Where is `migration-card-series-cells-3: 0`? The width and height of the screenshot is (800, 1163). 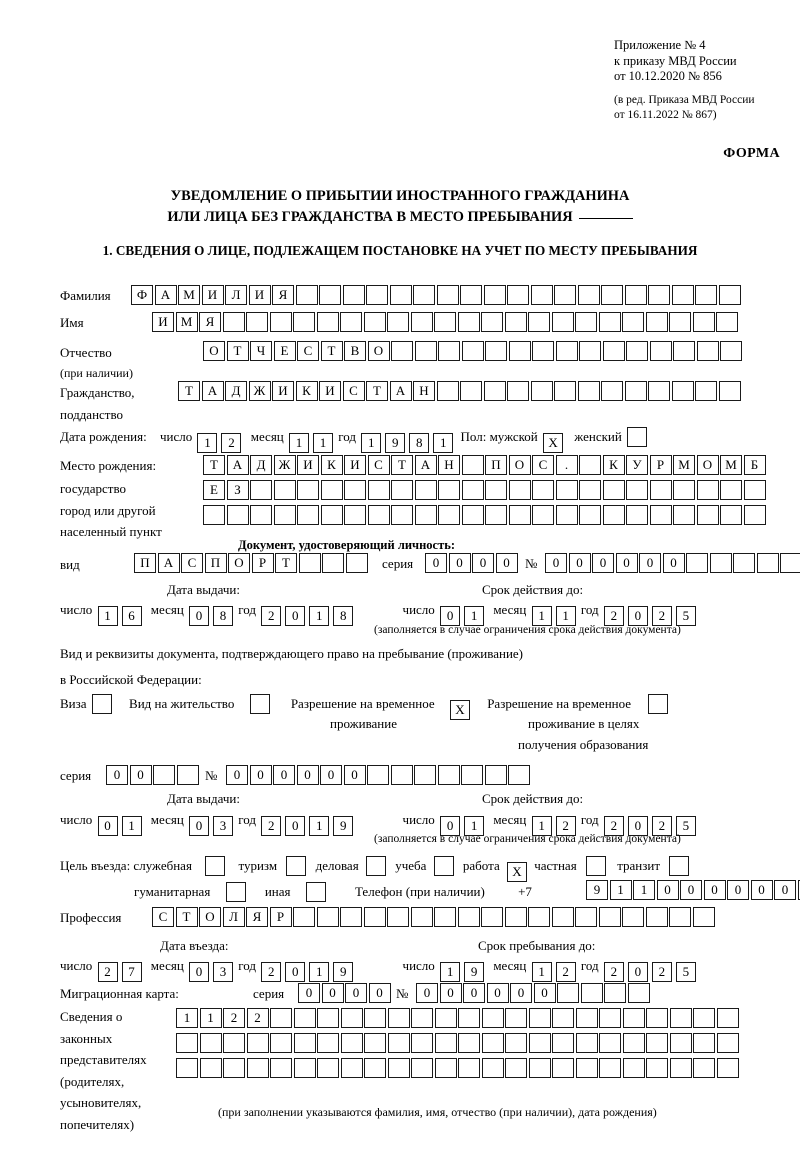
migration-card-series-cells-3: 0 is located at coordinates (379, 993).